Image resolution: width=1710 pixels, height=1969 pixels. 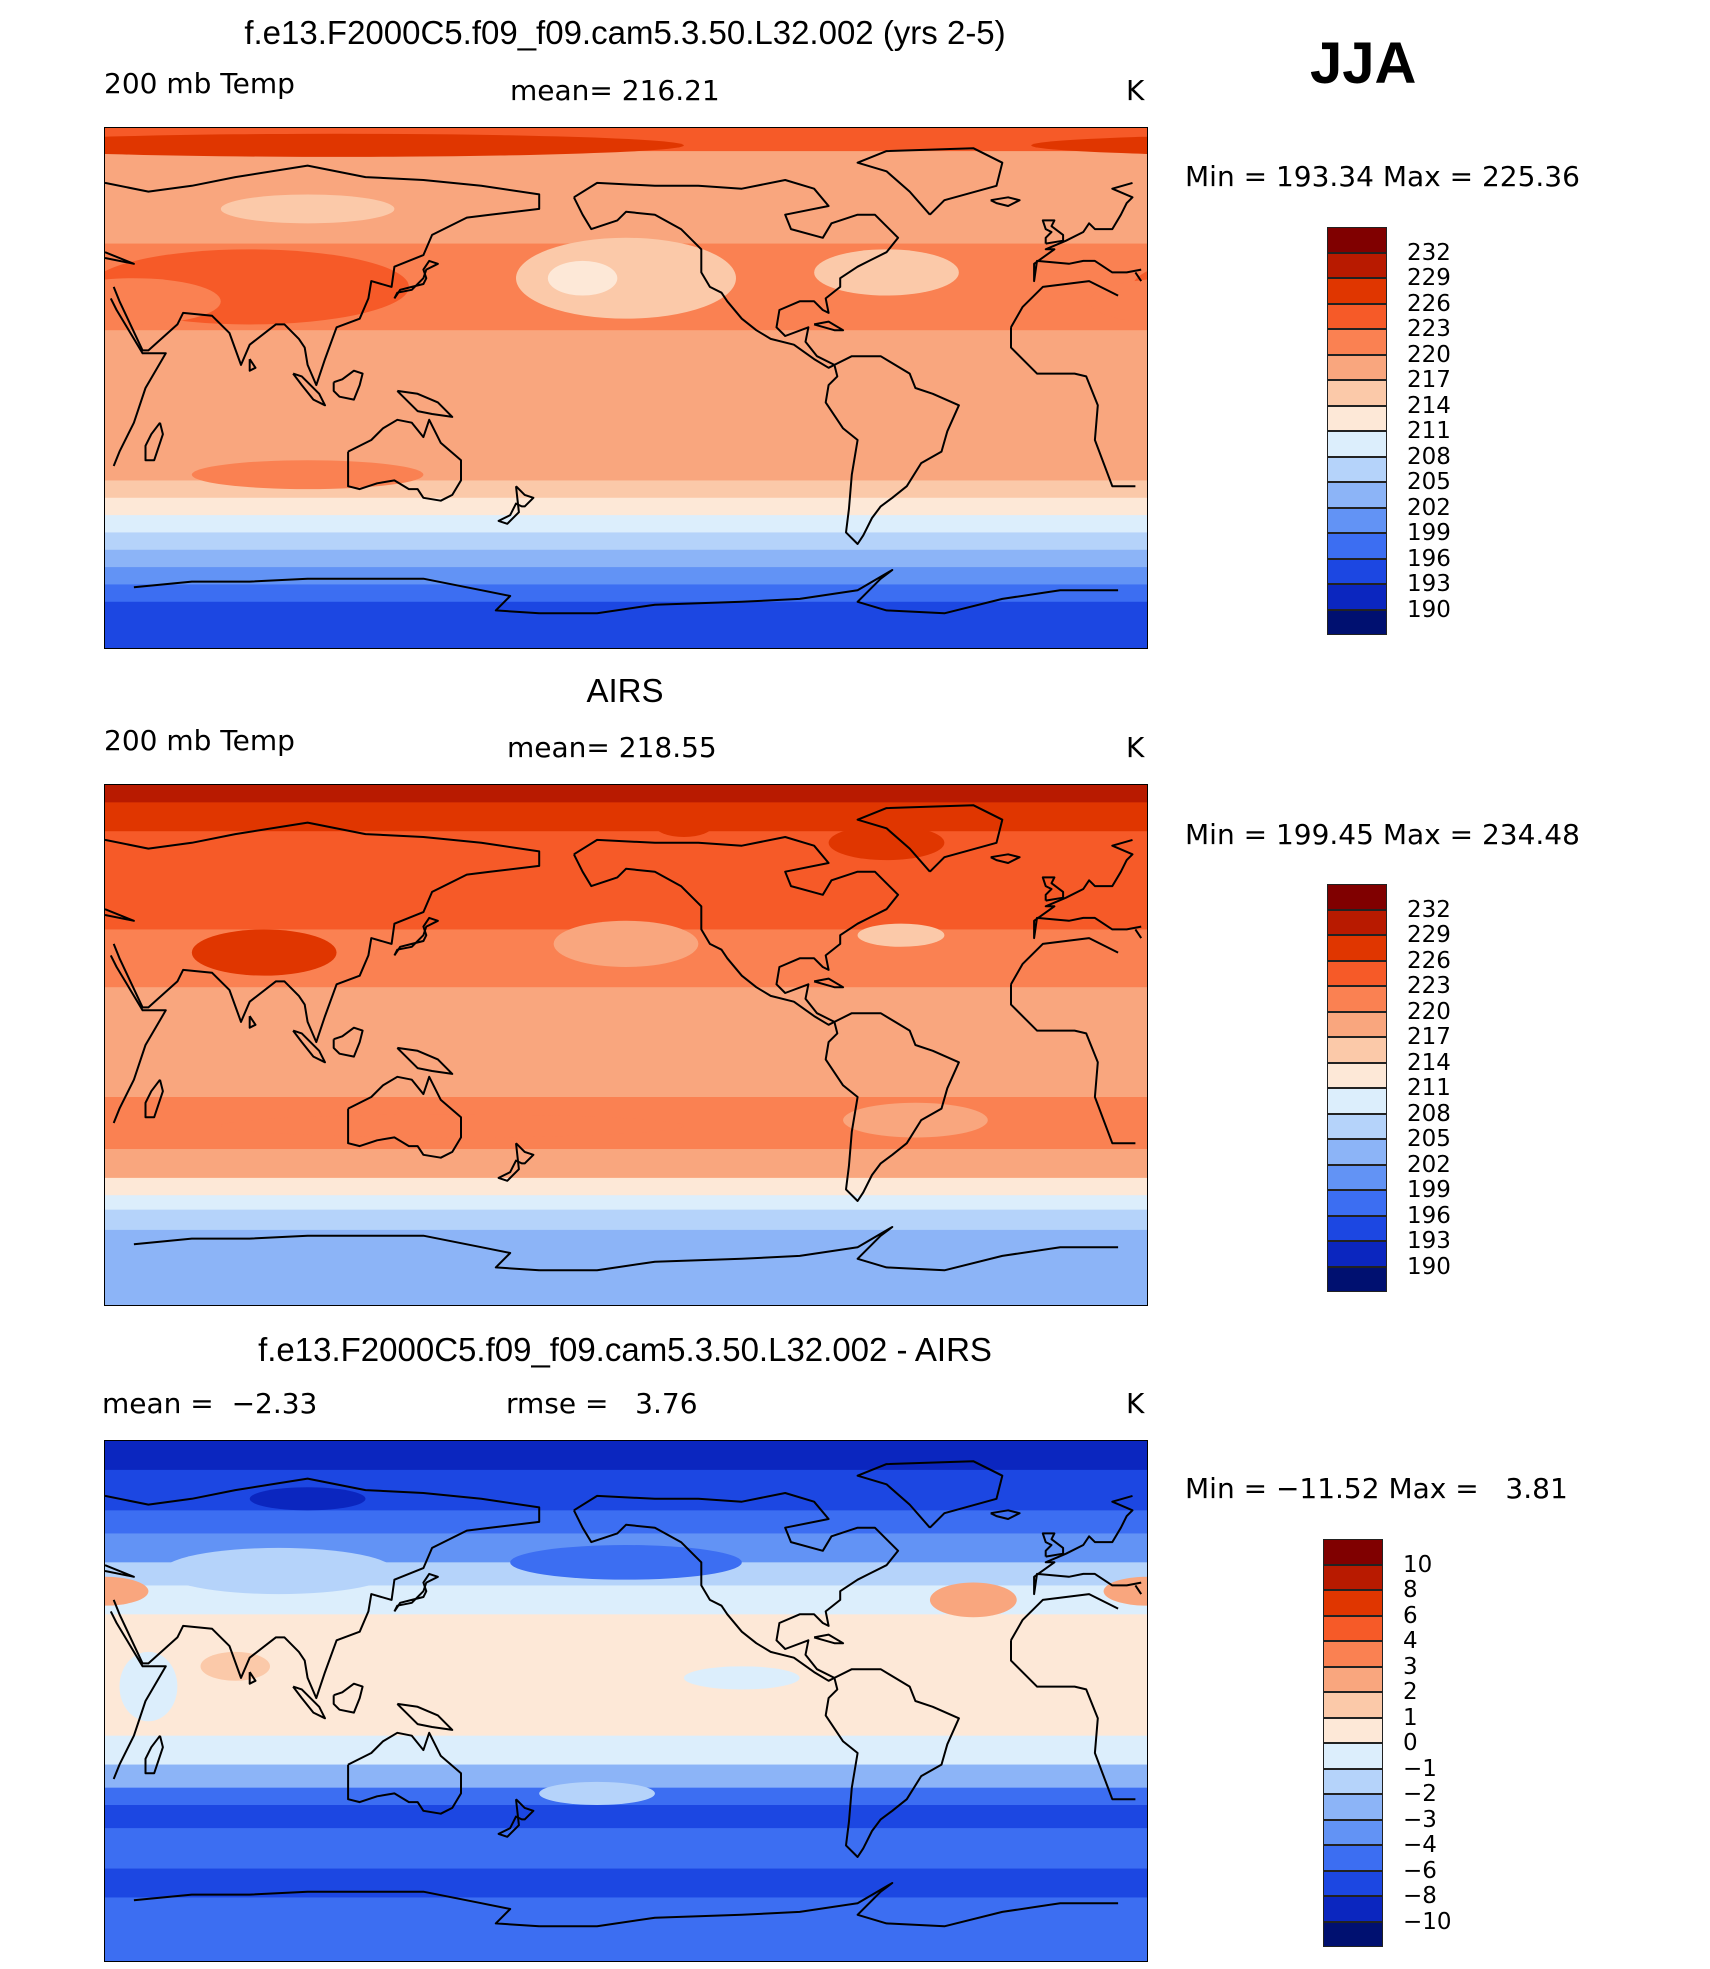 I want to click on panel-title-obs: AIRS, so click(x=625, y=690).